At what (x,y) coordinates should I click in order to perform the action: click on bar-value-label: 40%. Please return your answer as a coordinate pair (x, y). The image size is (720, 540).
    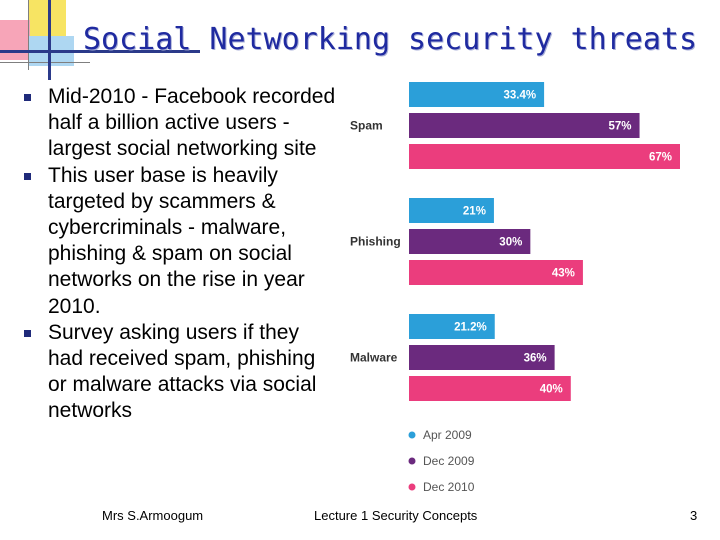
    Looking at the image, I should click on (551, 390).